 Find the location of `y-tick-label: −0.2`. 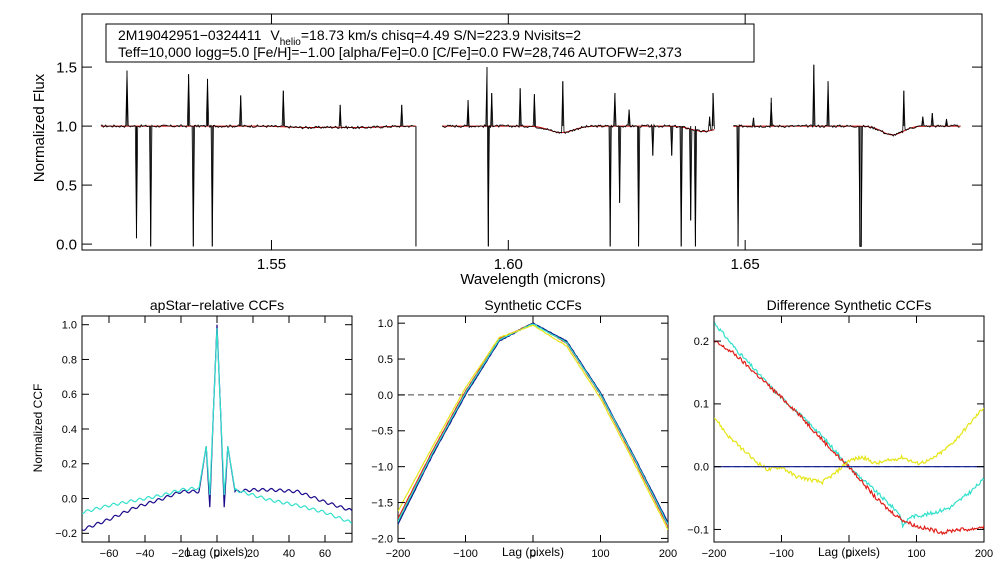

y-tick-label: −0.2 is located at coordinates (66, 534).